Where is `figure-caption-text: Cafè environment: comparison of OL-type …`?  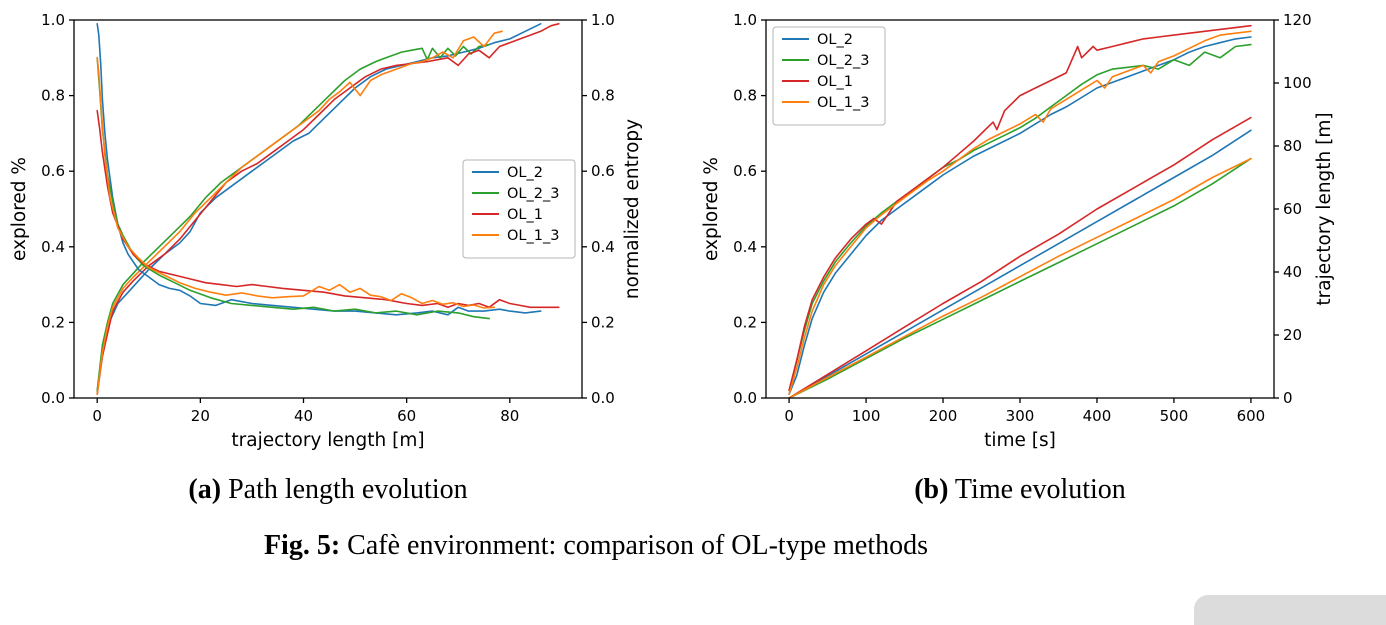 figure-caption-text: Cafè environment: comparison of OL-type … is located at coordinates (638, 545).